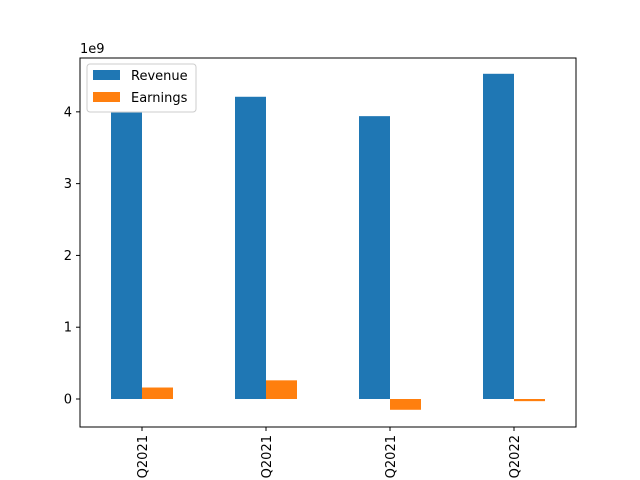  What do you see at coordinates (68, 328) in the screenshot?
I see `y-tick-label-1: 1` at bounding box center [68, 328].